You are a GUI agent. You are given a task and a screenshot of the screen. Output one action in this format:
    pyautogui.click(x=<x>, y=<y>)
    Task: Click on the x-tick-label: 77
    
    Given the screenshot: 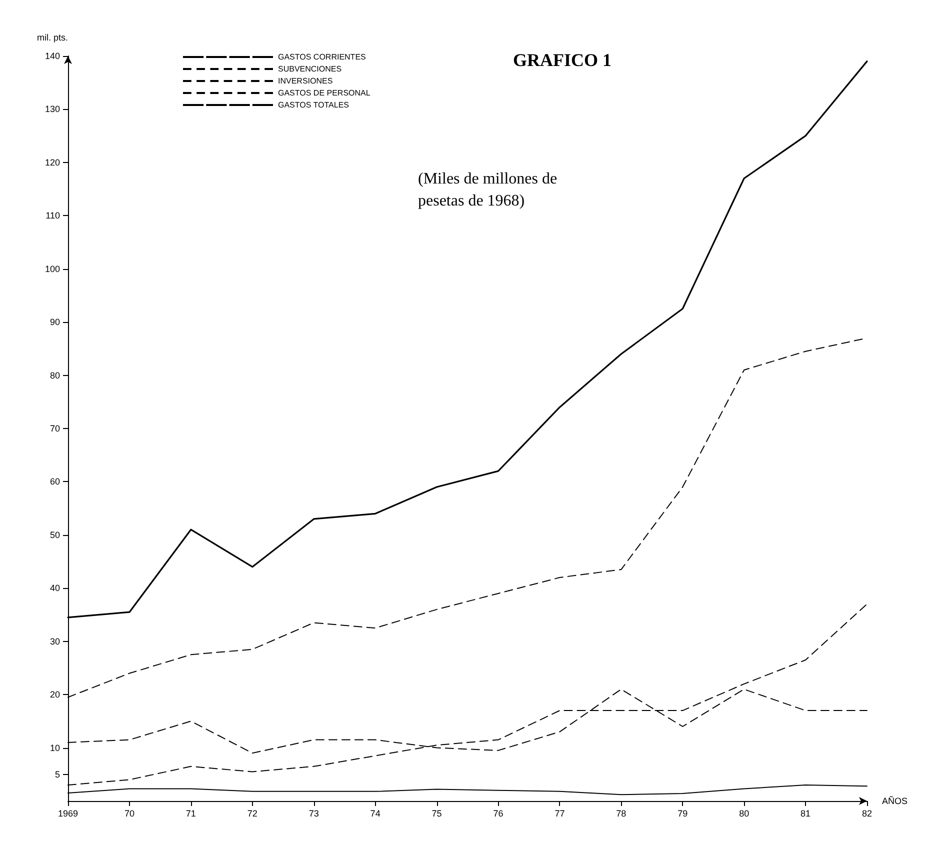 What is the action you would take?
    pyautogui.click(x=559, y=813)
    